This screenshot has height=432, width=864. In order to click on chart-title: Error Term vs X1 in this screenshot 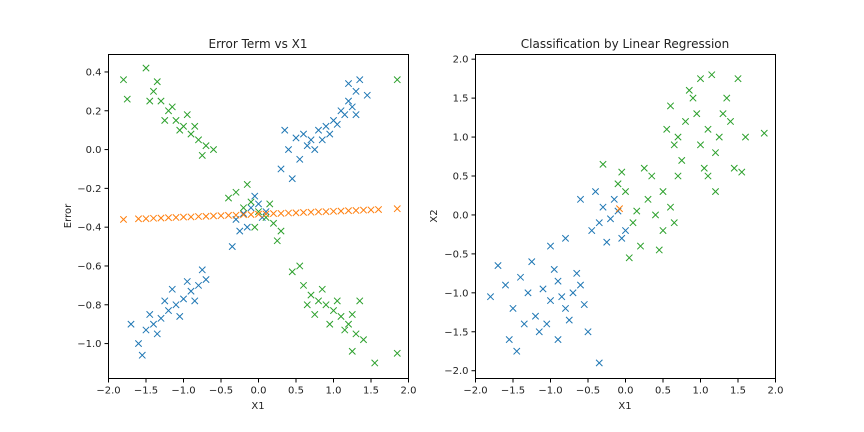, I will do `click(258, 44)`.